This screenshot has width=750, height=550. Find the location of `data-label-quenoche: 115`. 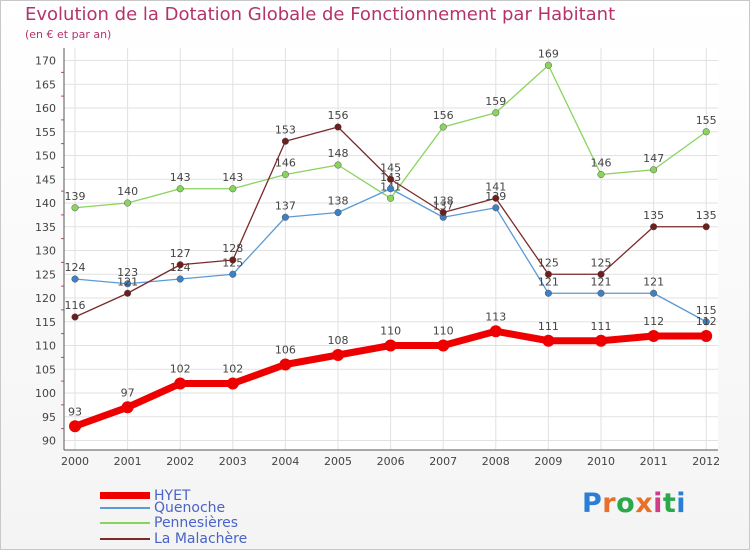

data-label-quenoche: 115 is located at coordinates (706, 310).